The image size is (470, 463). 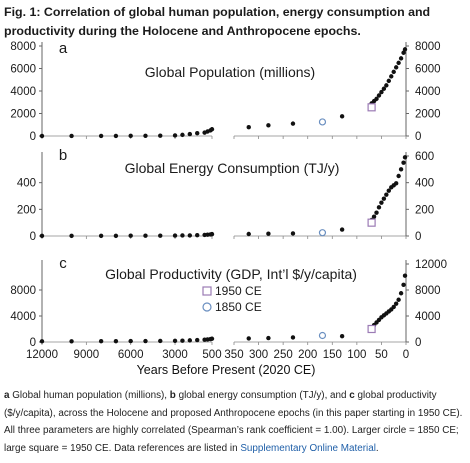 What do you see at coordinates (238, 307) in the screenshot?
I see `legend-label-1850: 1850 CE` at bounding box center [238, 307].